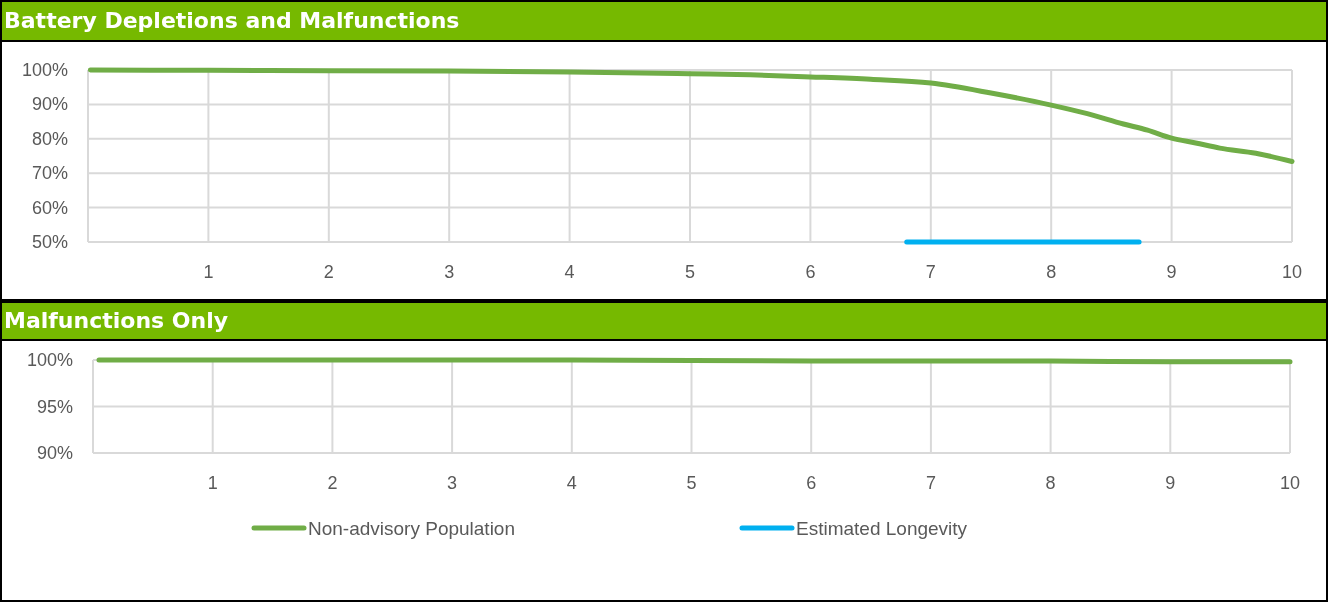 This screenshot has height=603, width=1329. Describe the element at coordinates (49, 207) in the screenshot. I see `y-tick-label: 60%` at that location.